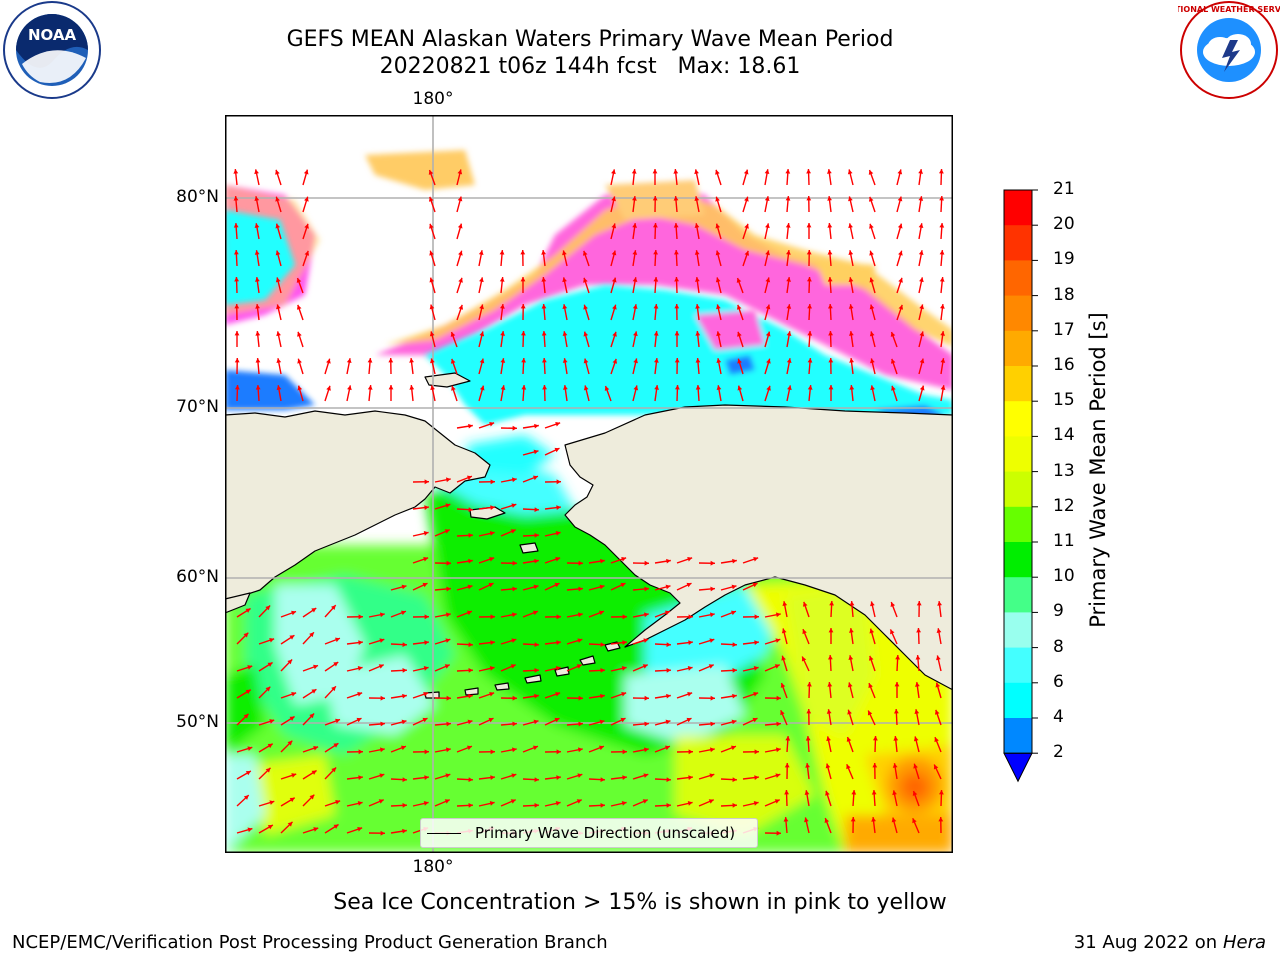 The height and width of the screenshot is (960, 1280). I want to click on map-legend: Primary Wave Direction (unscaled), so click(589, 833).